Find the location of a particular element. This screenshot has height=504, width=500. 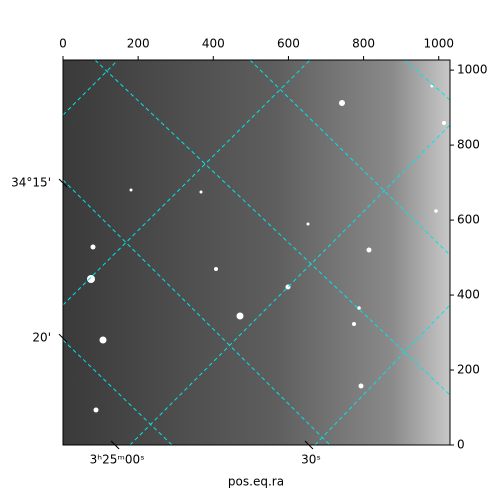

y-tick-label: 400 is located at coordinates (468, 295).